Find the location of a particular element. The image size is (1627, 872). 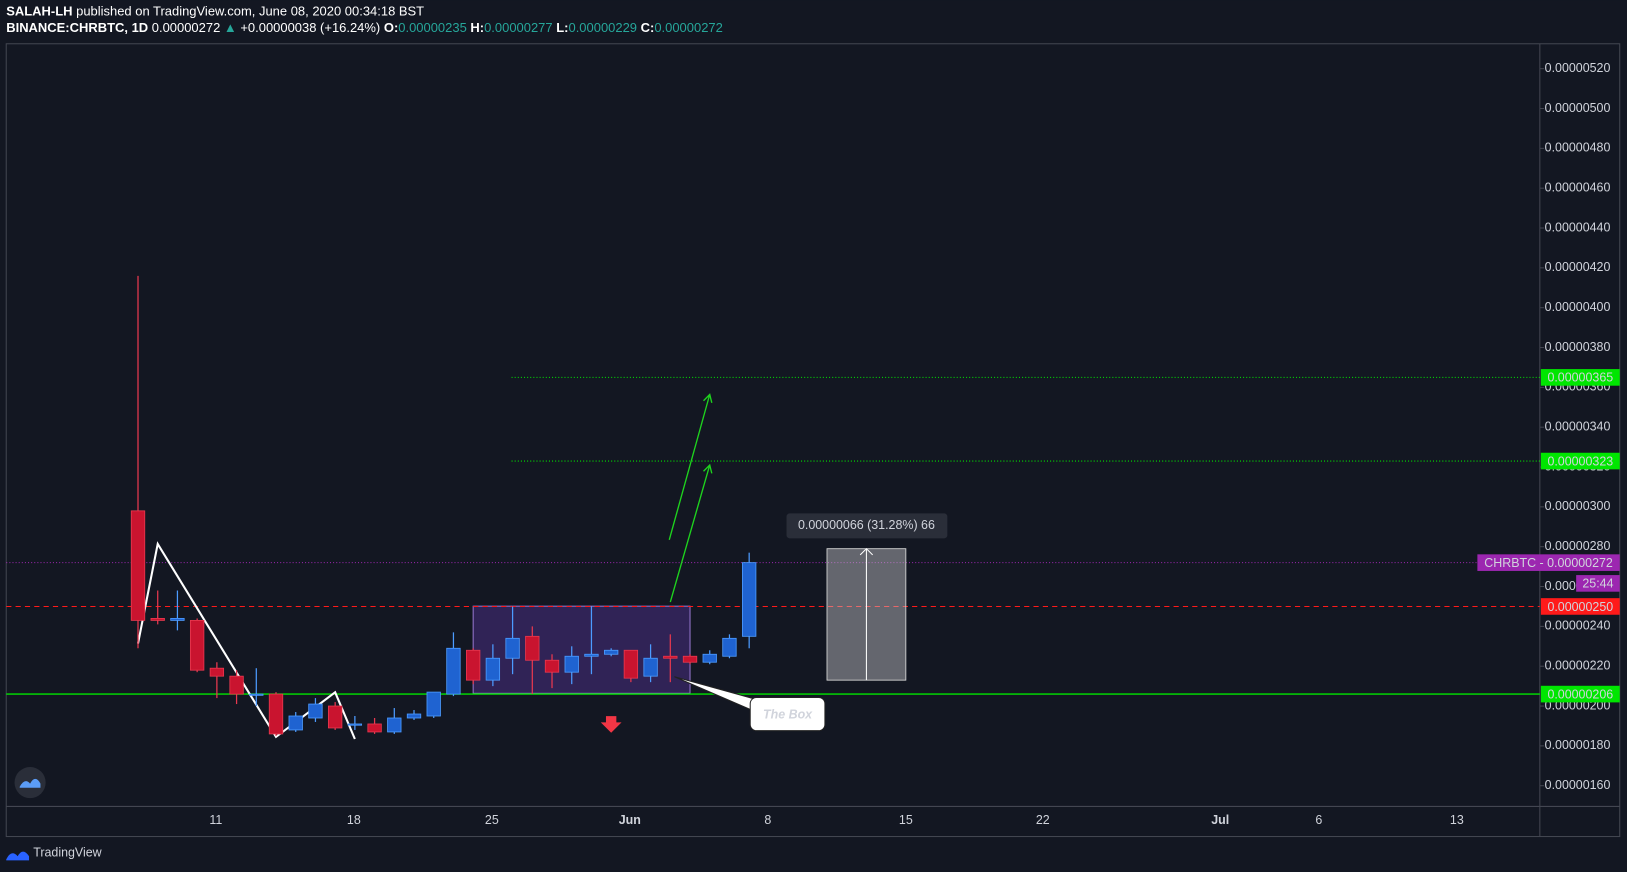

level-label: 0.00000365 is located at coordinates (1580, 378).